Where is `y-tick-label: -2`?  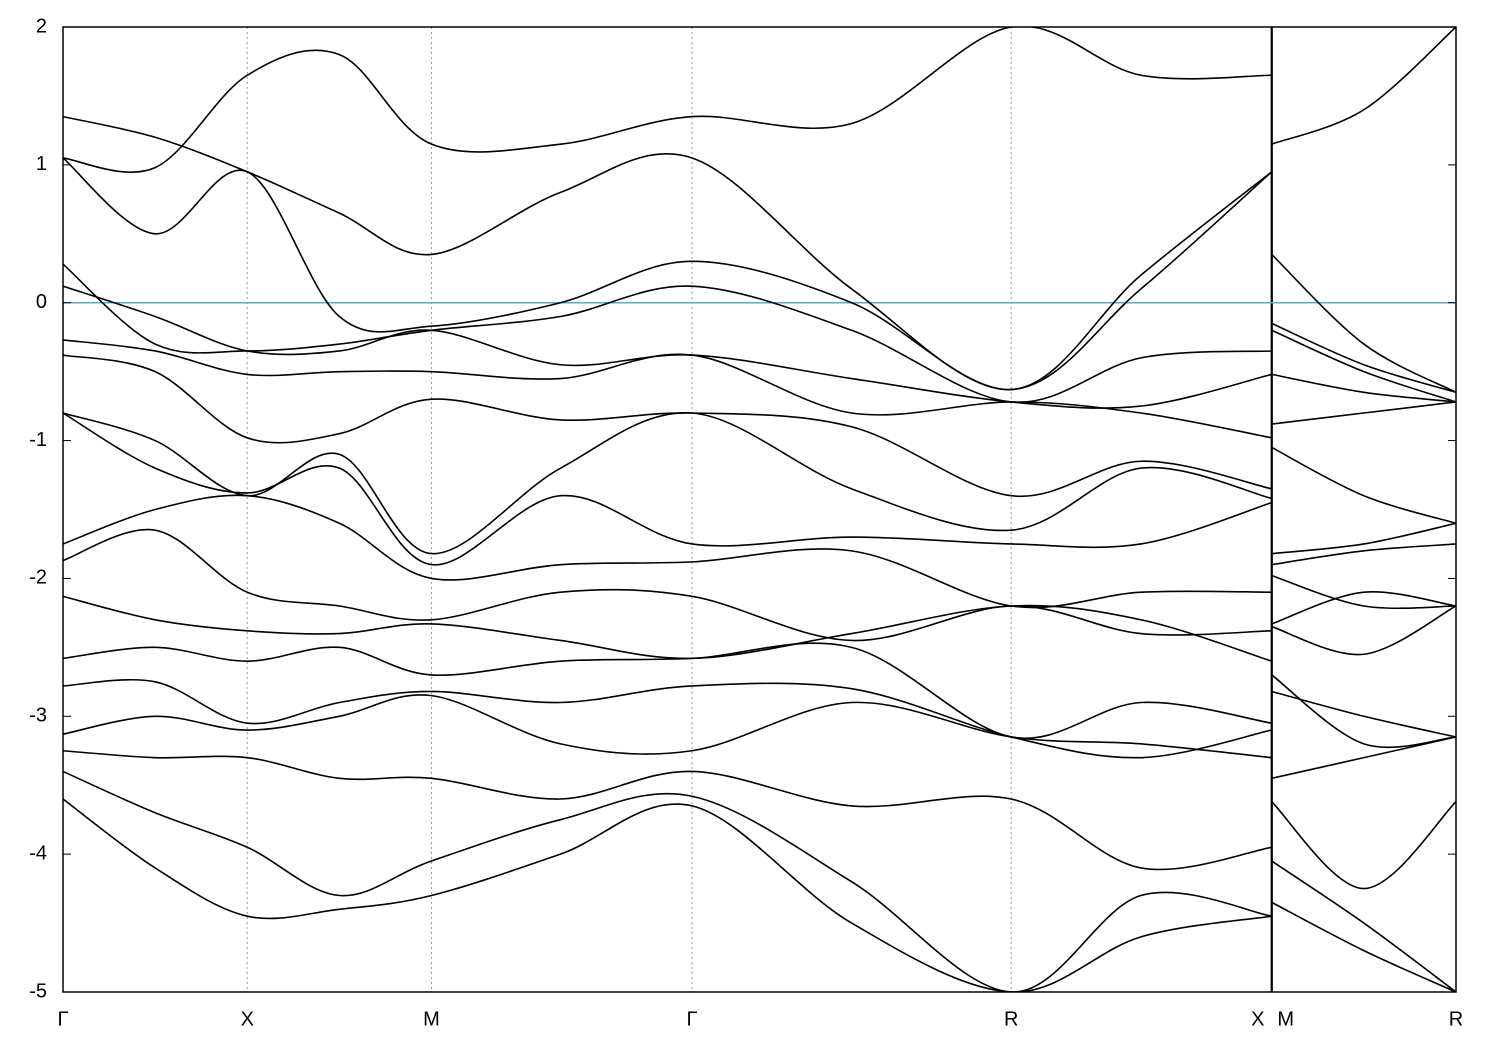
y-tick-label: -2 is located at coordinates (38, 578).